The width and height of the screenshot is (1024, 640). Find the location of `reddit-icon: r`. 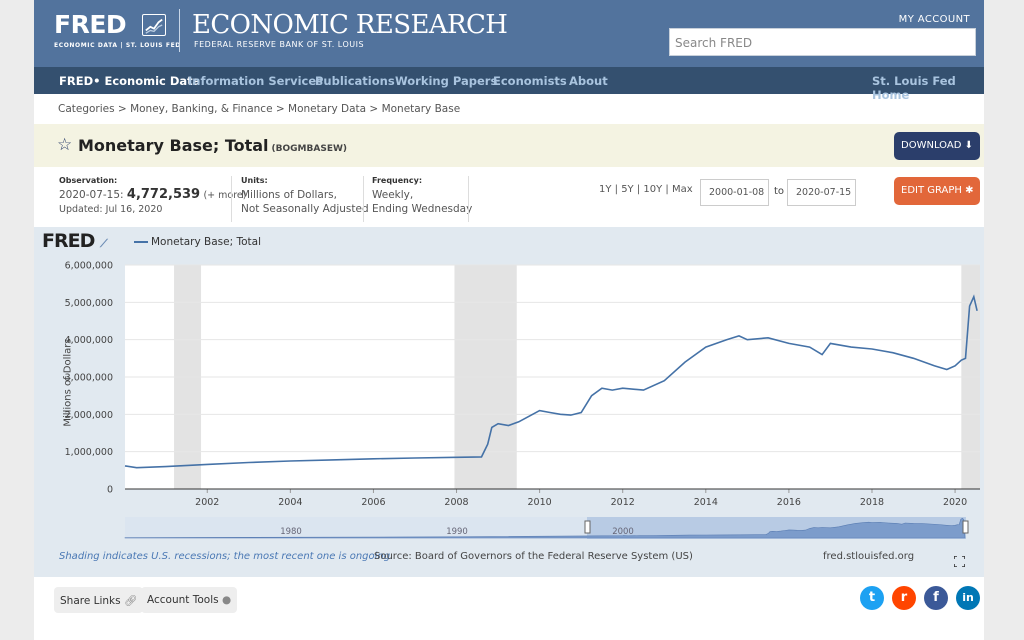

reddit-icon: r is located at coordinates (904, 598).